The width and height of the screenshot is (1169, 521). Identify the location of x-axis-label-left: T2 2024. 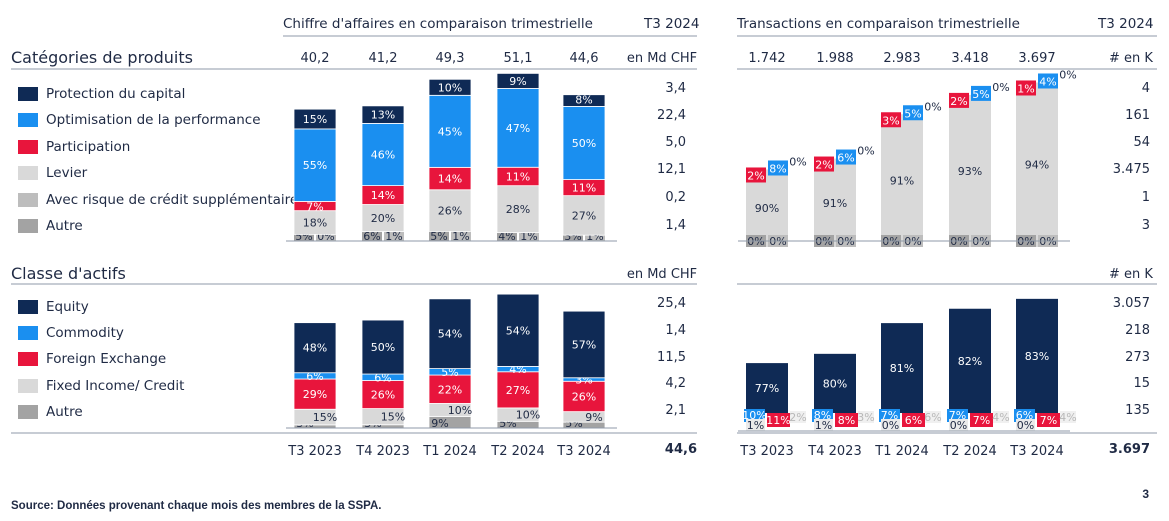
(517, 451).